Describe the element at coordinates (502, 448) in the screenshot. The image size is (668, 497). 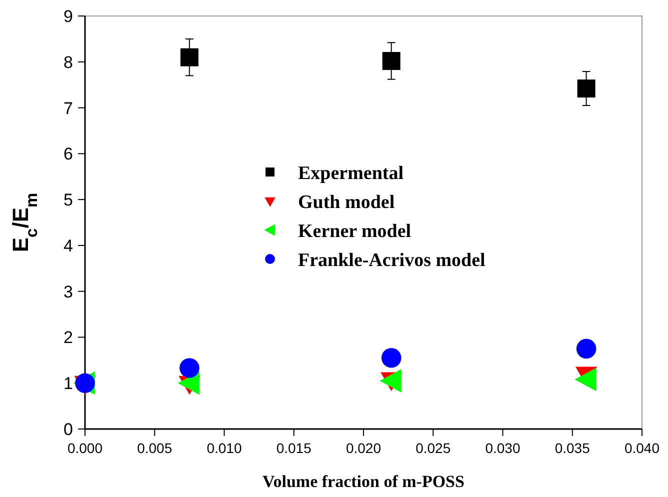
I see `x-tick-label: 0.030` at that location.